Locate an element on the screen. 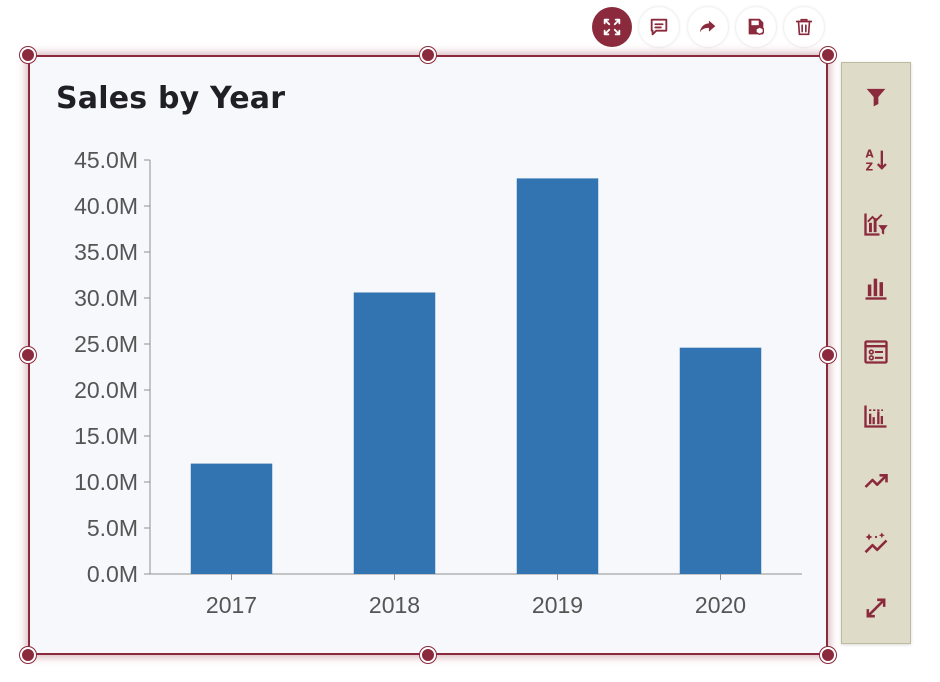 This screenshot has width=940, height=682. y-tick-label: 40.0M is located at coordinates (106, 206).